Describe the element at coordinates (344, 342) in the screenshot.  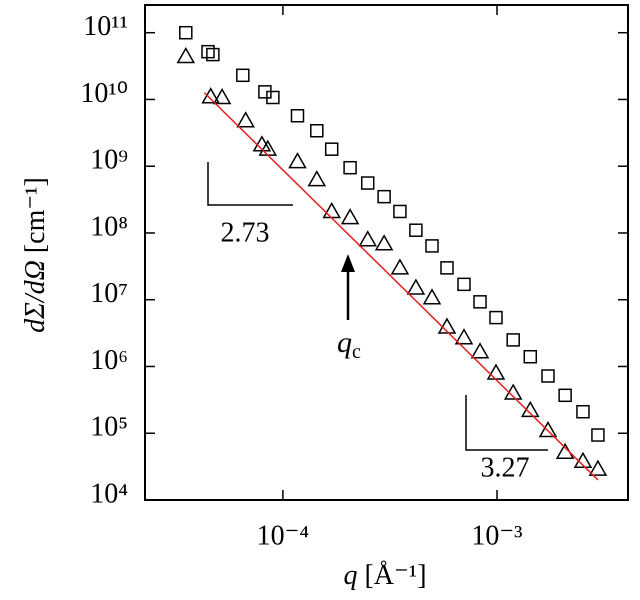
I see `annotation-text: q` at that location.